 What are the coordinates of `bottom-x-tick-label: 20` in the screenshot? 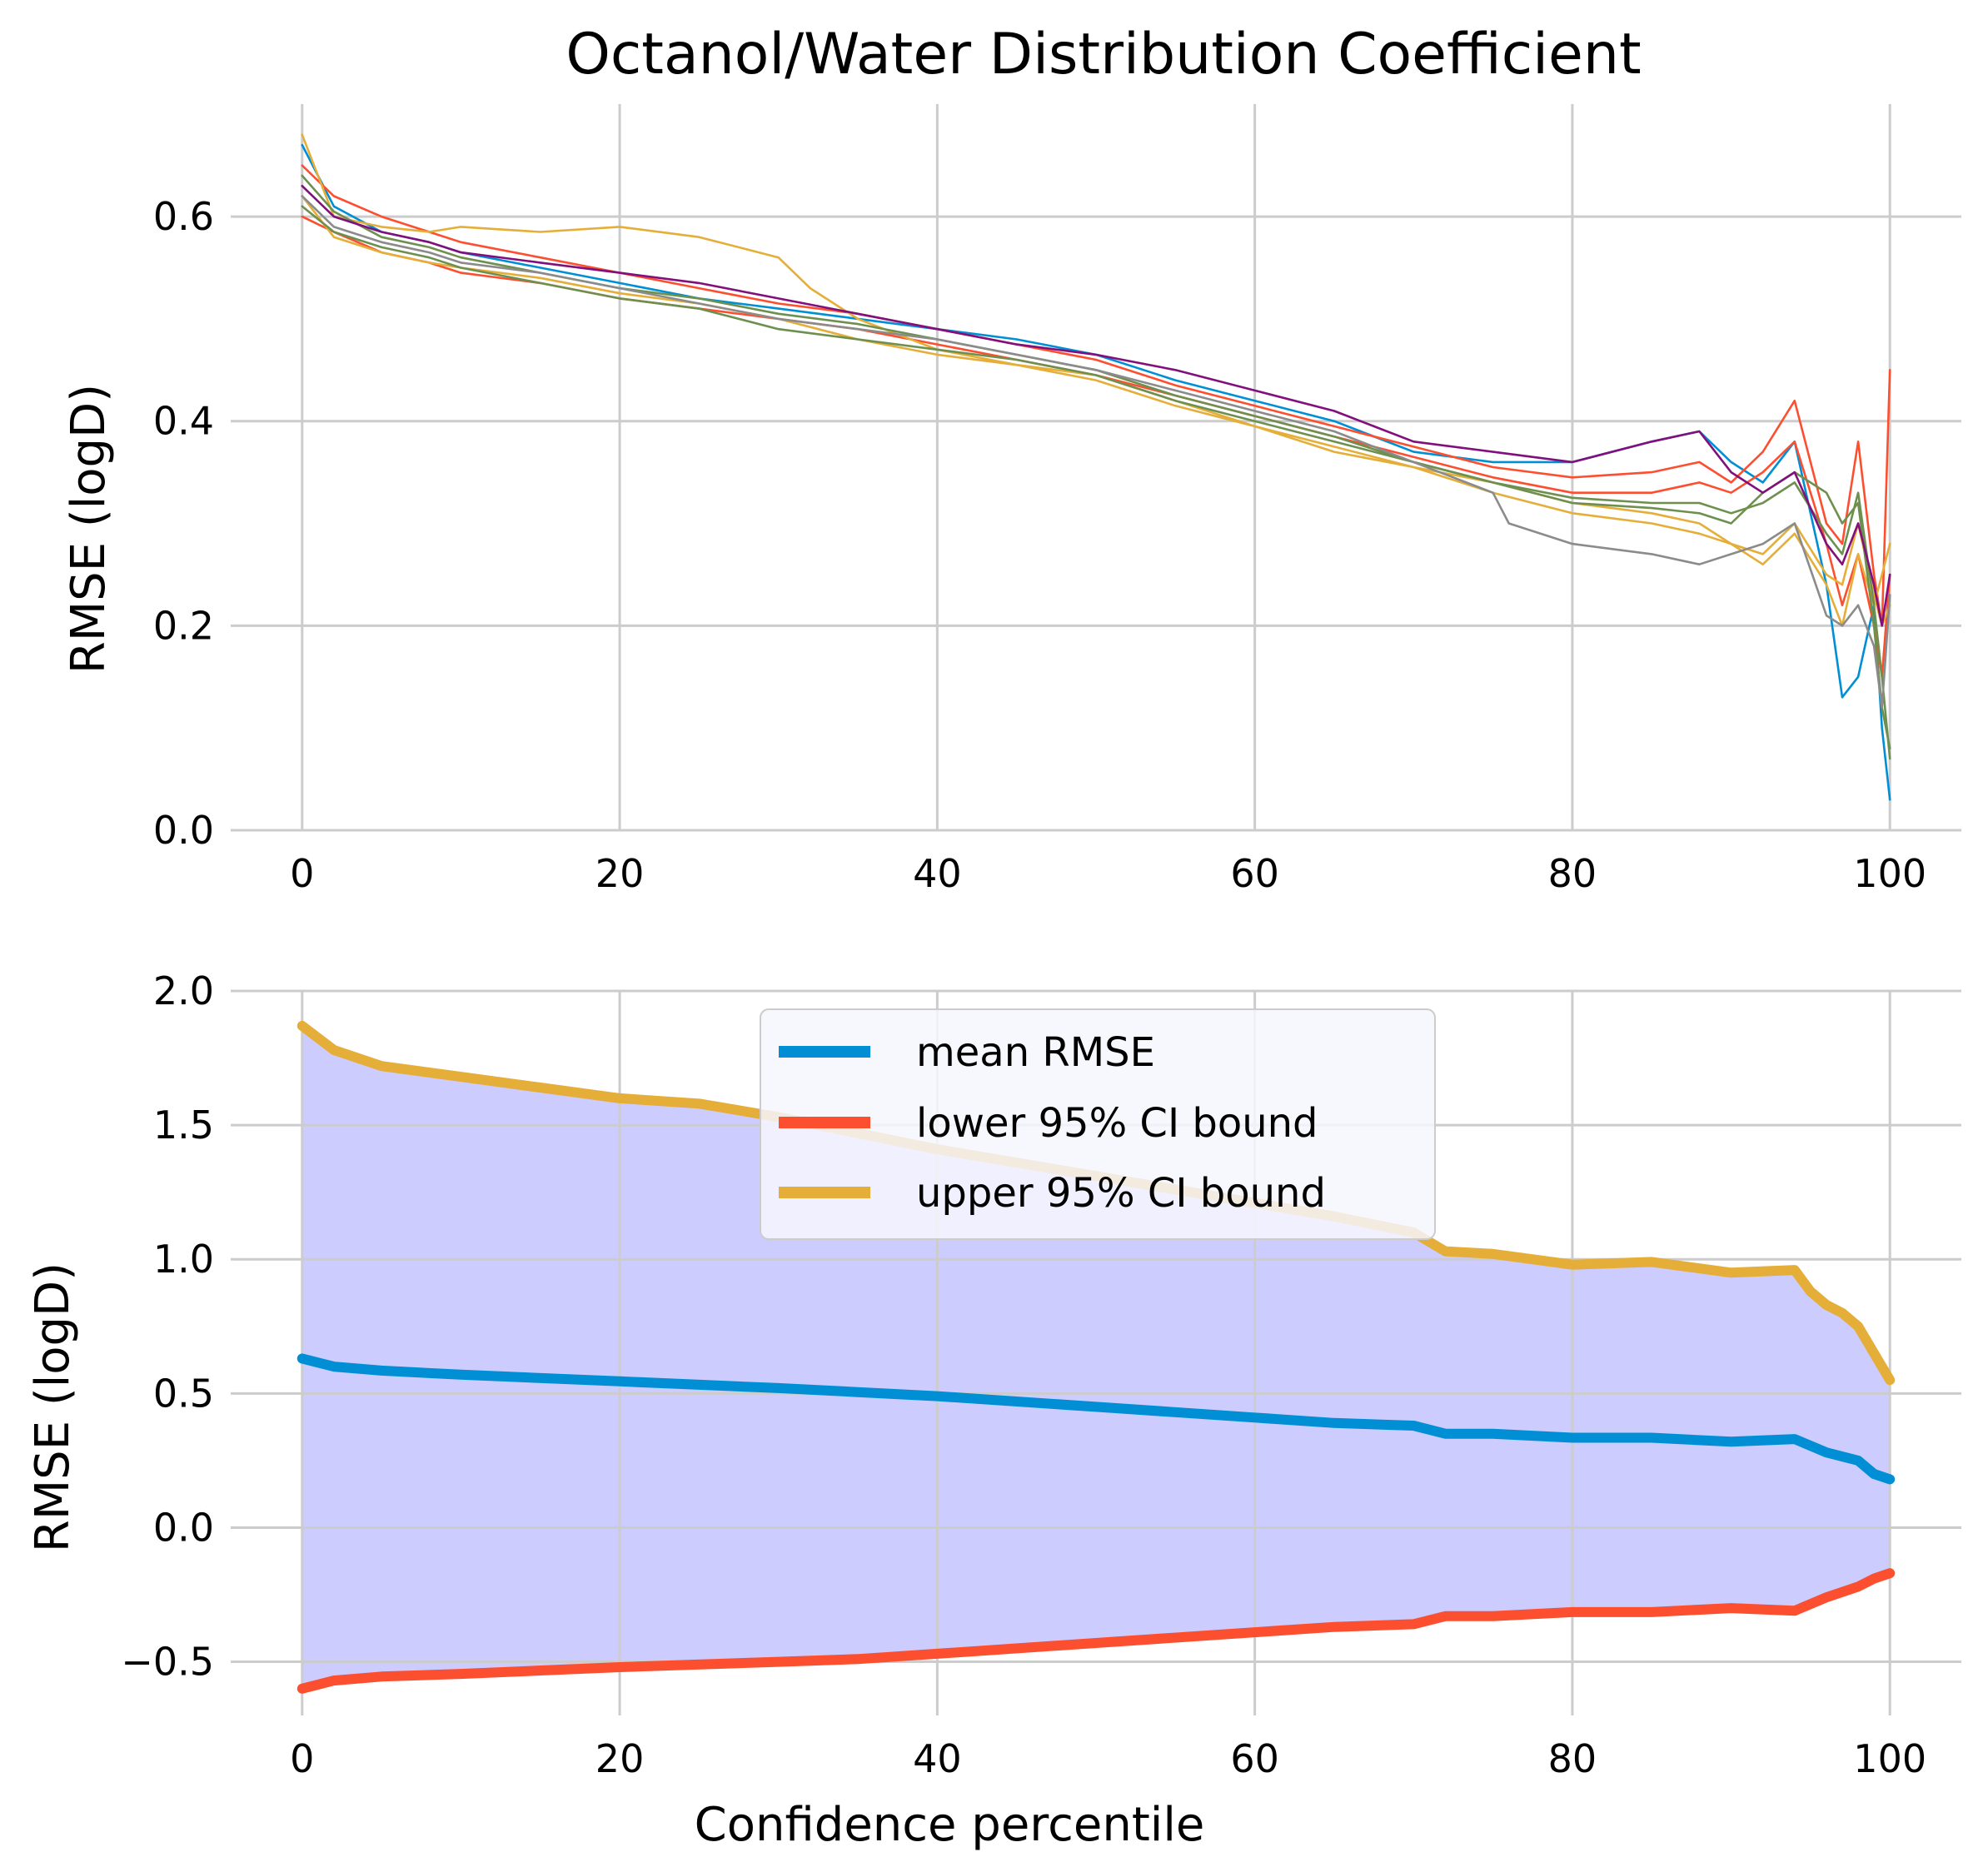 It's located at (620, 1758).